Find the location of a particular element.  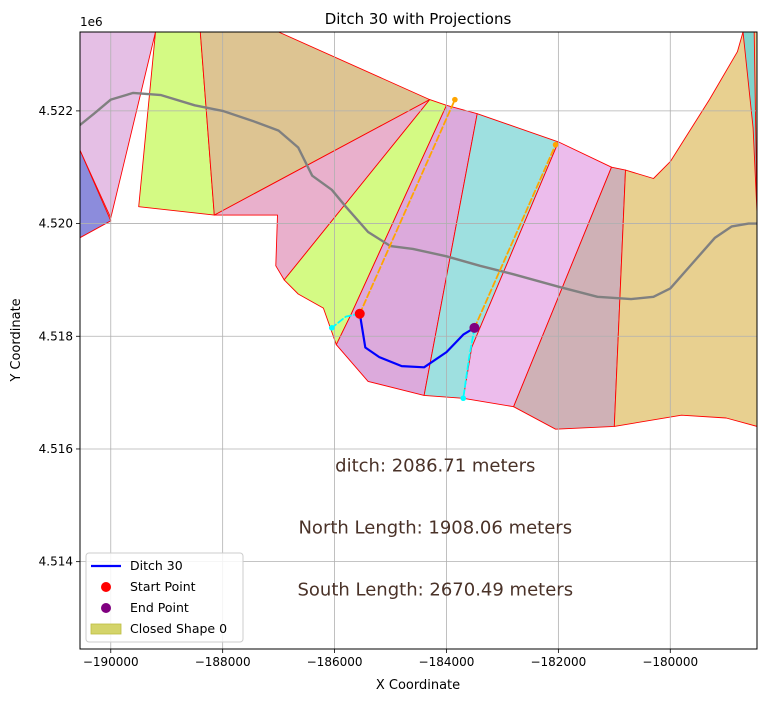

y-tick-label: 4.514 is located at coordinates (56, 562).